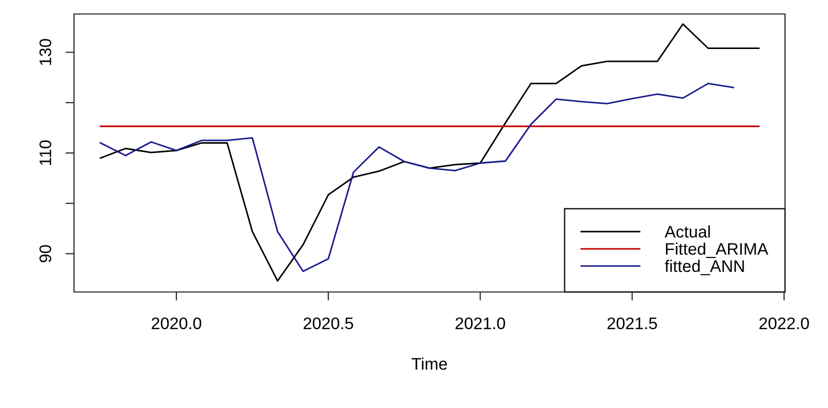  What do you see at coordinates (329, 323) in the screenshot?
I see `x-tick-label: 2020.5` at bounding box center [329, 323].